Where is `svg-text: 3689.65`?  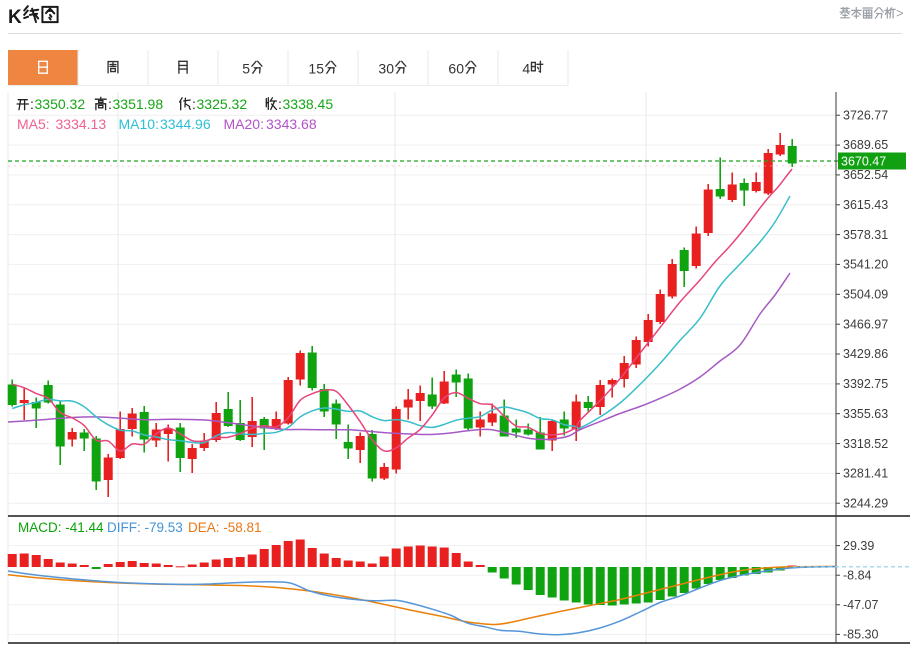 svg-text: 3689.65 is located at coordinates (865, 145).